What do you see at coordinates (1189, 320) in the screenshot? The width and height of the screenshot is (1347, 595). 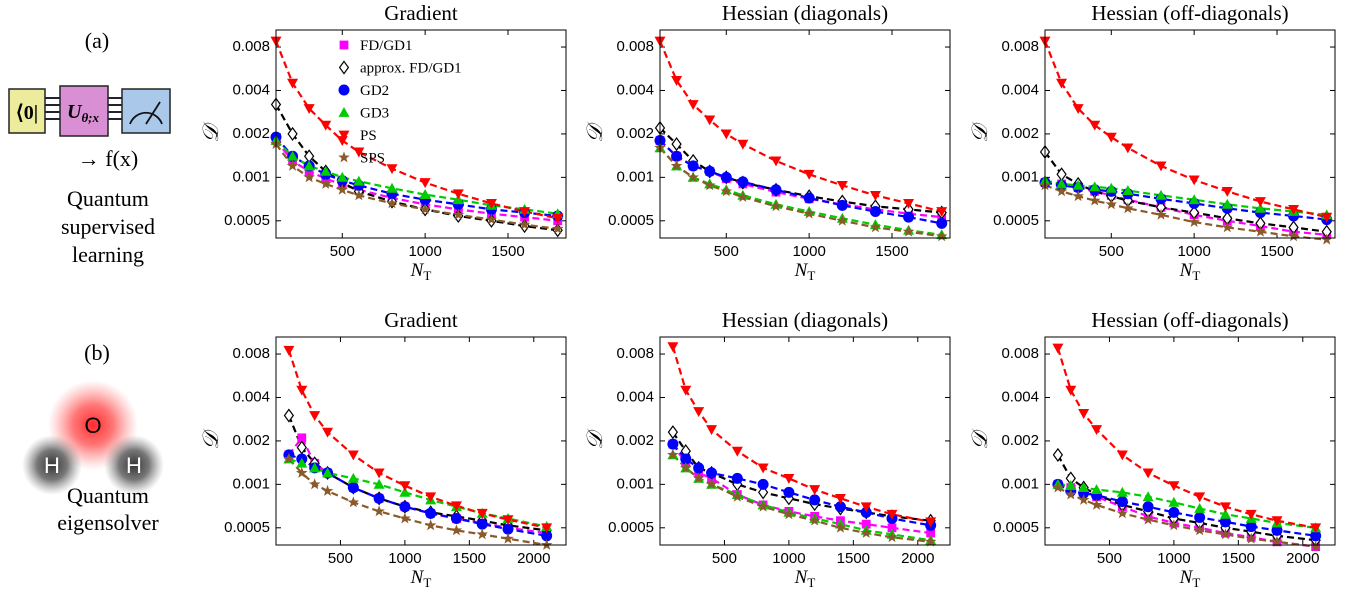 I see `subplot-title: Hessian (off-diagonals)` at bounding box center [1189, 320].